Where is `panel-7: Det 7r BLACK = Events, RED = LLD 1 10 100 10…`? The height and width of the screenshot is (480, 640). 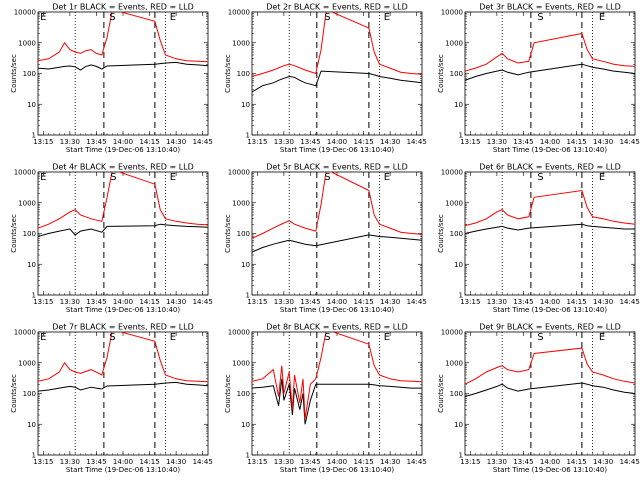 panel-7: Det 7r BLACK = Events, RED = LLD 1 10 100 10… is located at coordinates (111, 399).